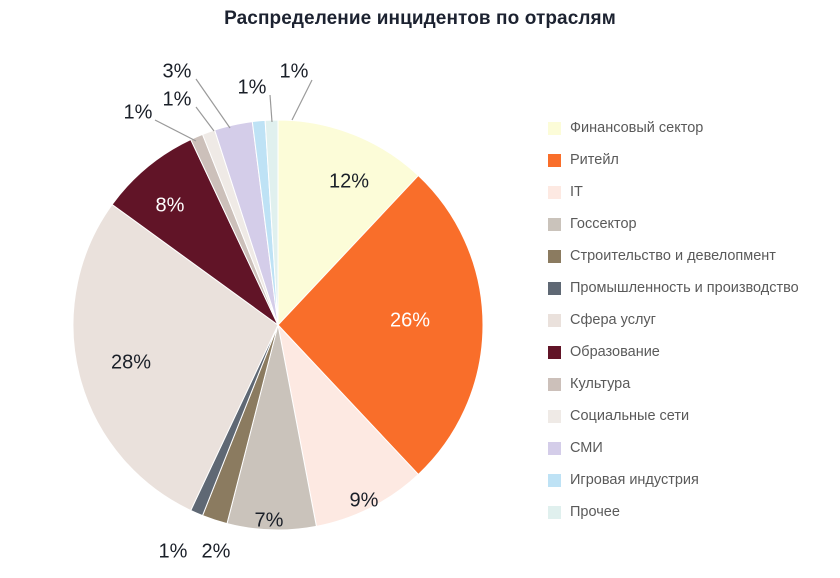 Image resolution: width=840 pixels, height=578 pixels. Describe the element at coordinates (615, 351) in the screenshot. I see `legend-item-label: Образование` at that location.